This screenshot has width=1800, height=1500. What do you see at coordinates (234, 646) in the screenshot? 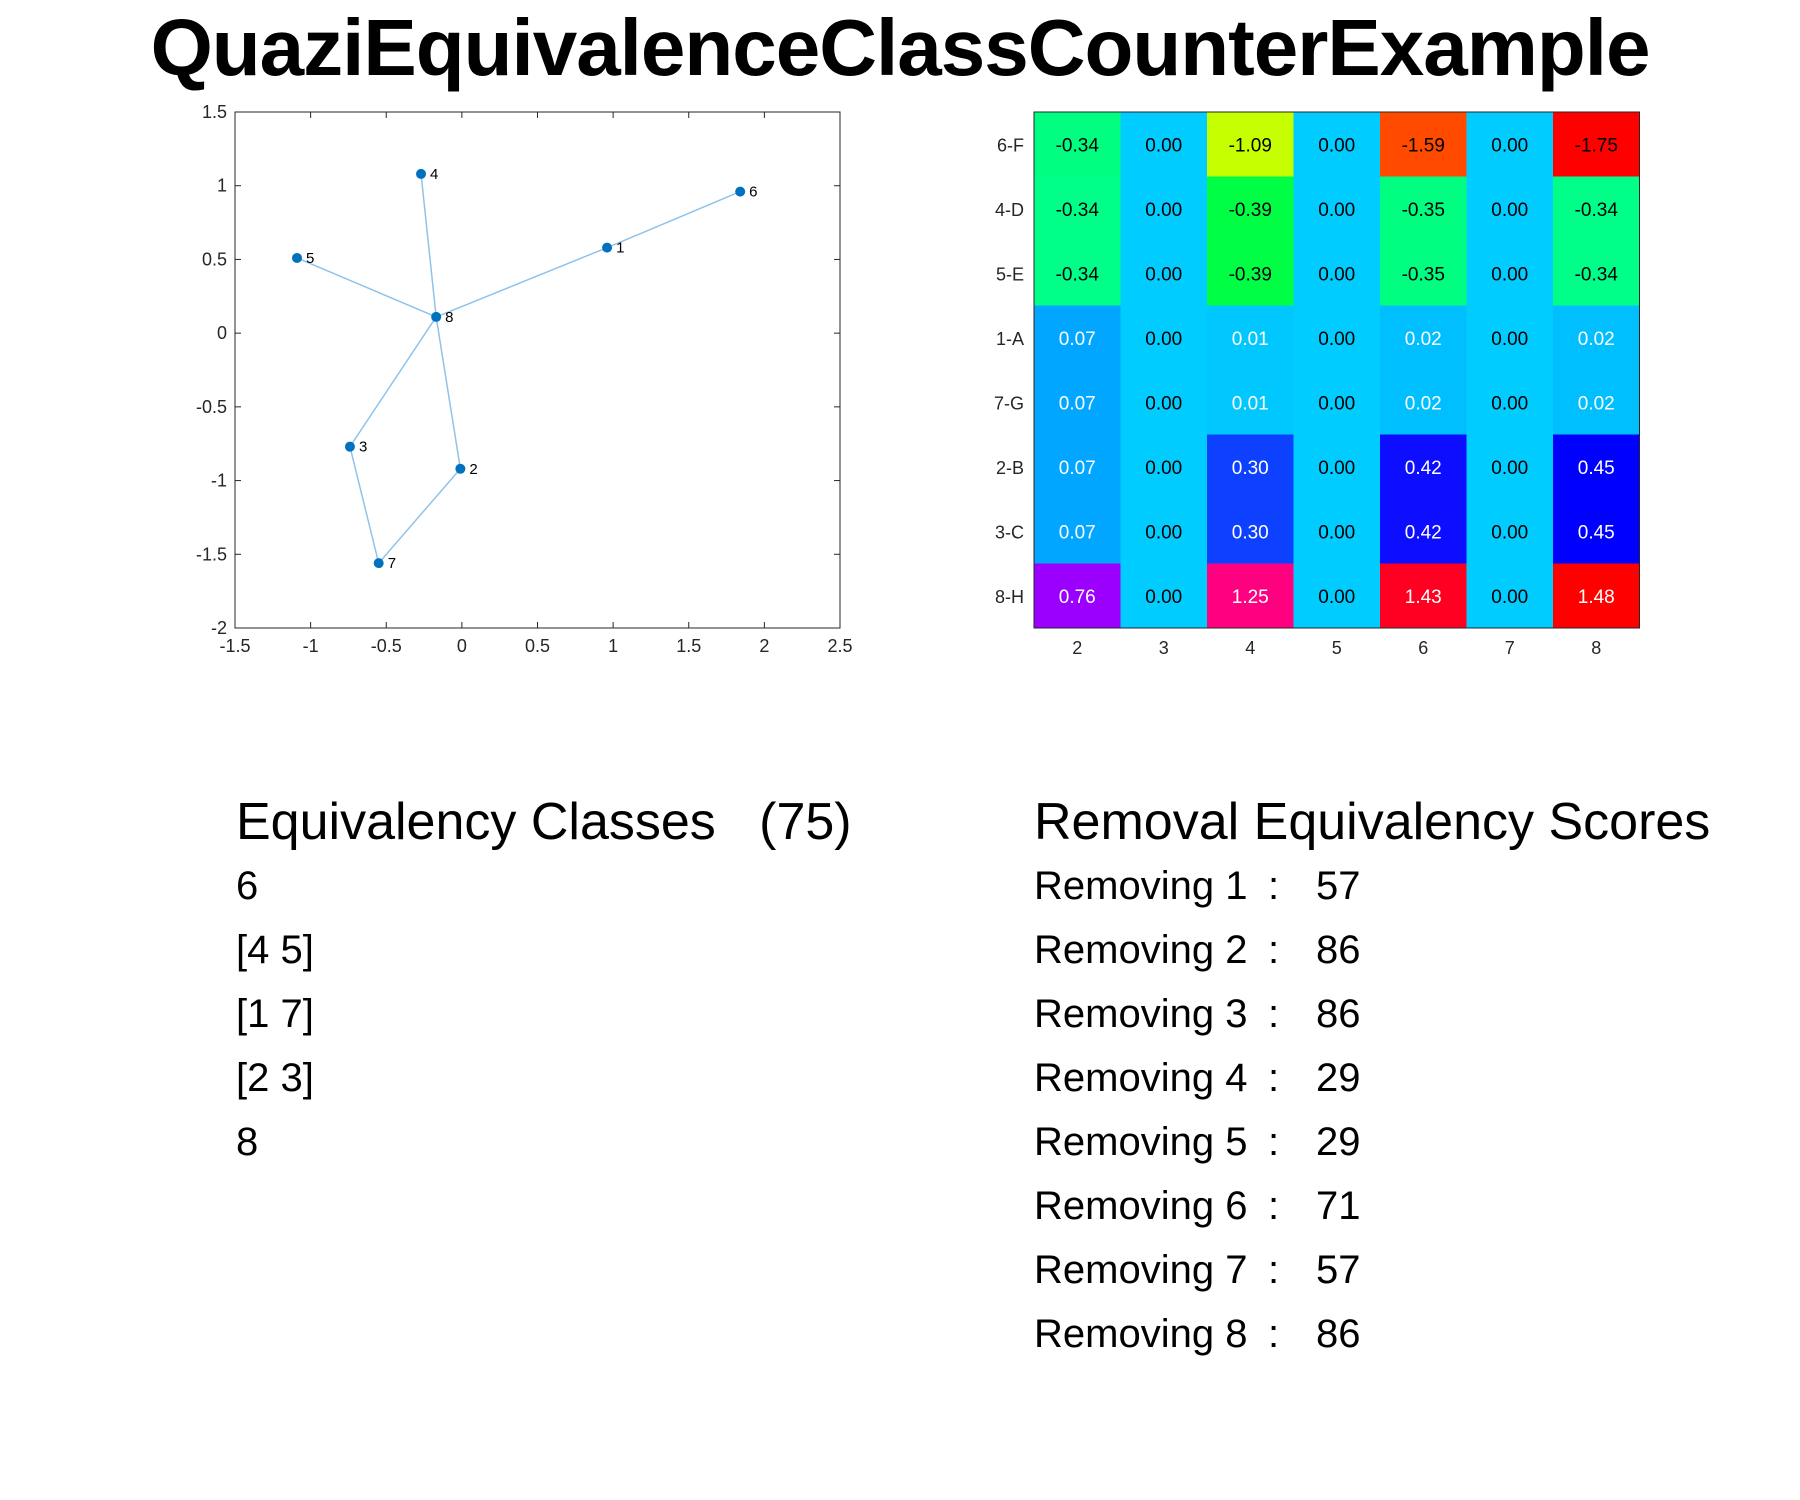
I see `x-tick-label: -1.5` at bounding box center [234, 646].